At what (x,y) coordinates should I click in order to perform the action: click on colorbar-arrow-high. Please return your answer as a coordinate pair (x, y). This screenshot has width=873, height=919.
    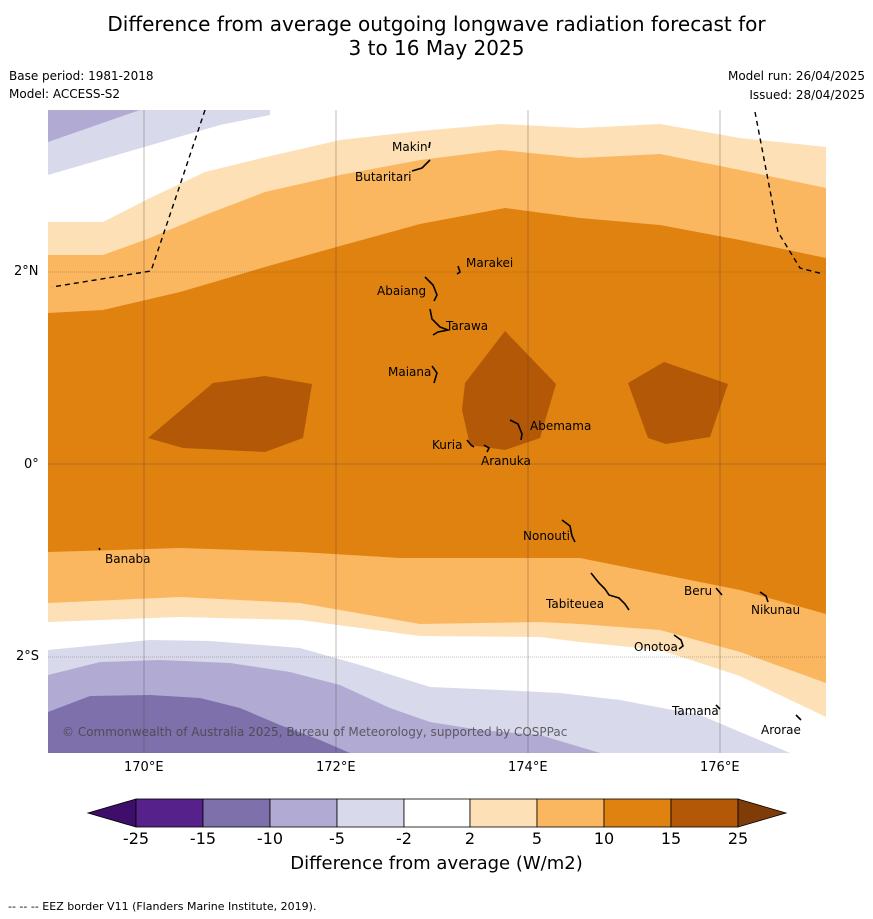
    Looking at the image, I should click on (762, 813).